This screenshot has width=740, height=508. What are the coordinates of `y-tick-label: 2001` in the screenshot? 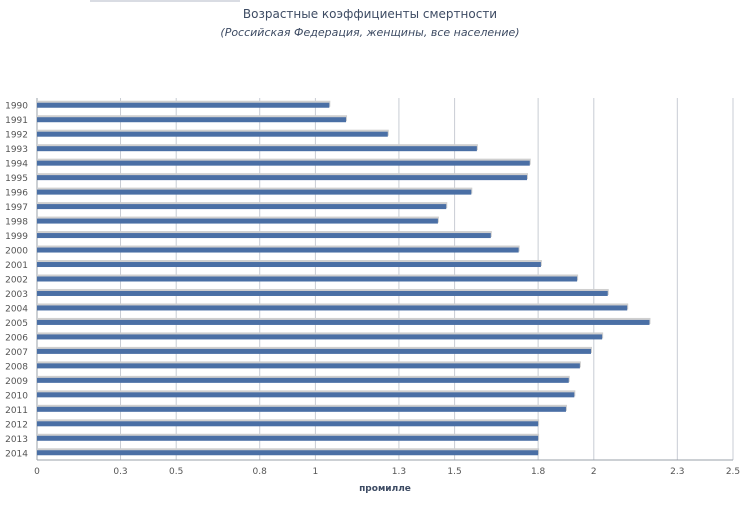 It's located at (16, 266).